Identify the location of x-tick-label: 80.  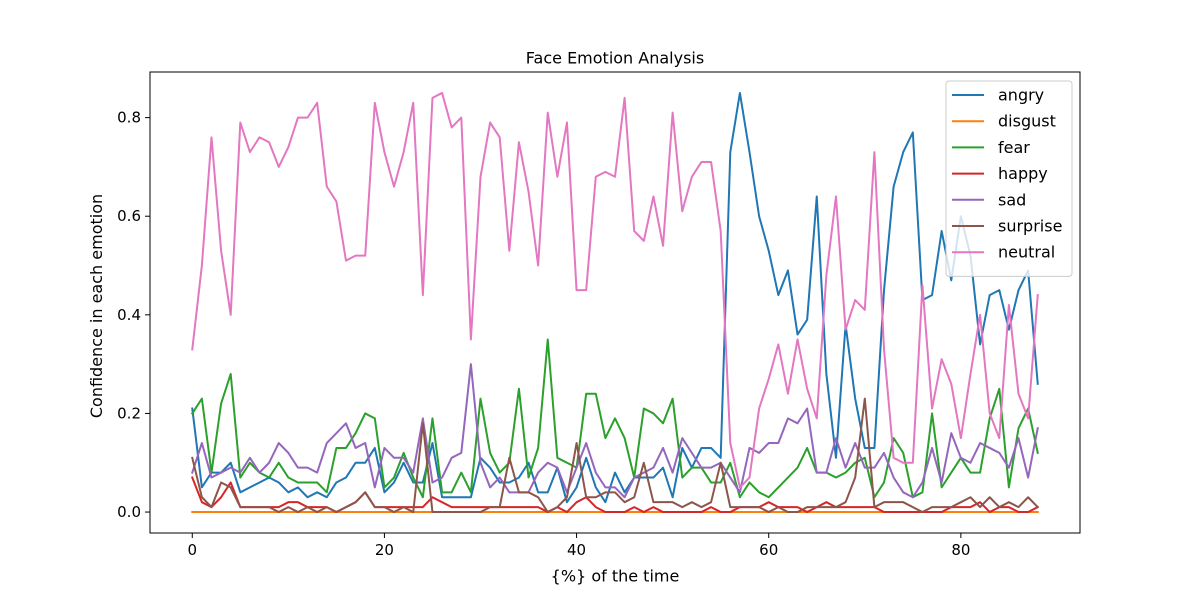
(960, 550).